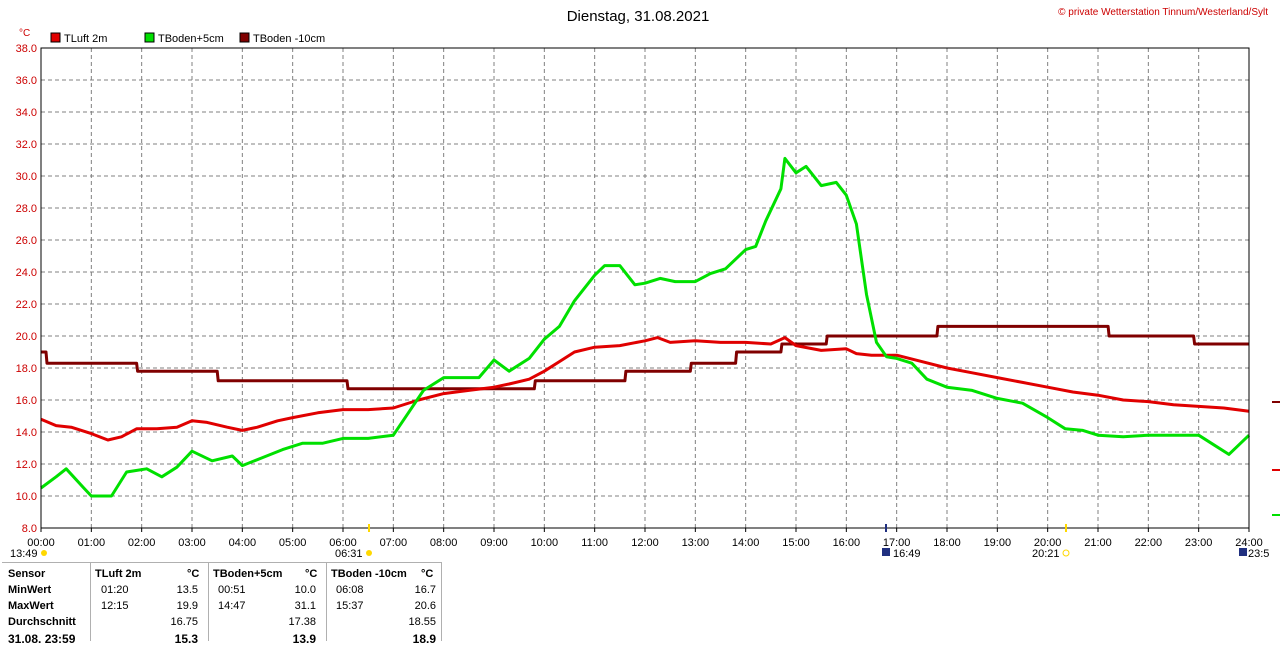 The width and height of the screenshot is (1280, 646). Describe the element at coordinates (30, 590) in the screenshot. I see `stats-label-min: MinWert` at that location.